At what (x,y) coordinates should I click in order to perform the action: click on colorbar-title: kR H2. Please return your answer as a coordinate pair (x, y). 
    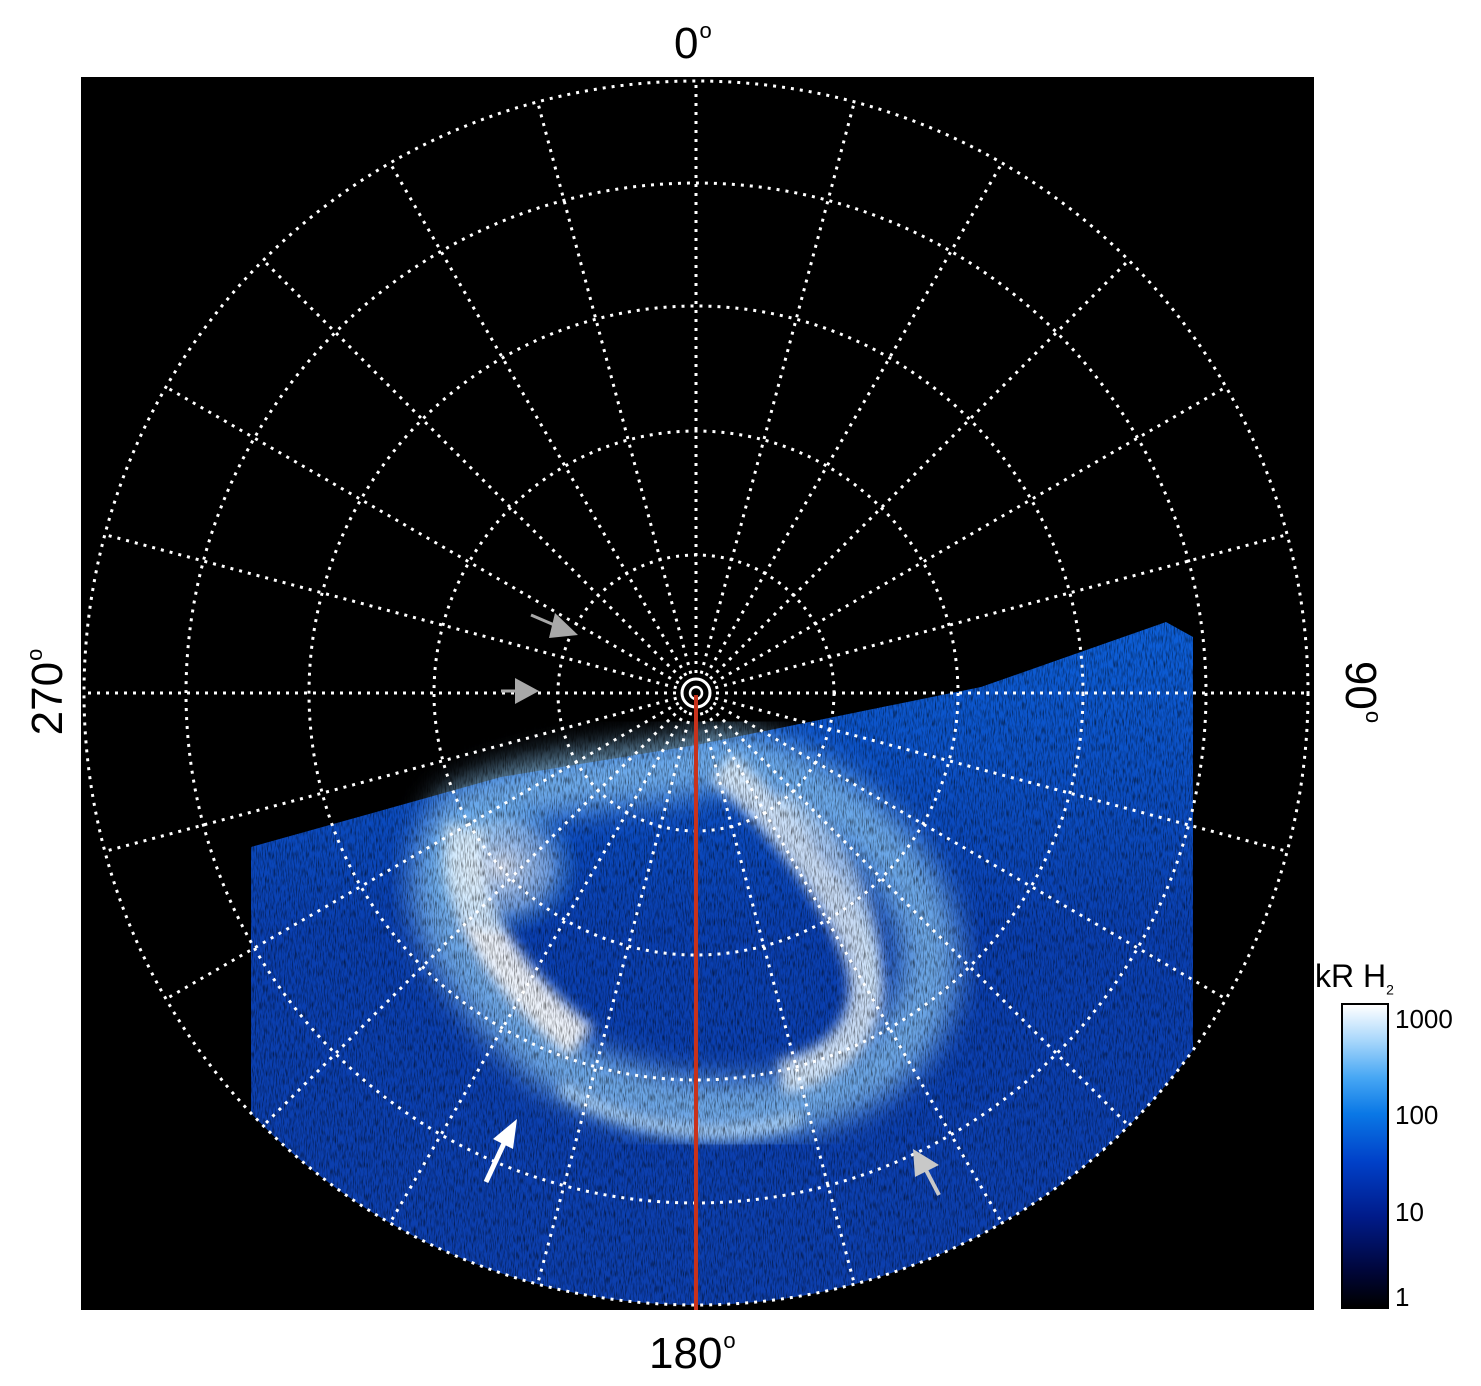
    Looking at the image, I should click on (1354, 978).